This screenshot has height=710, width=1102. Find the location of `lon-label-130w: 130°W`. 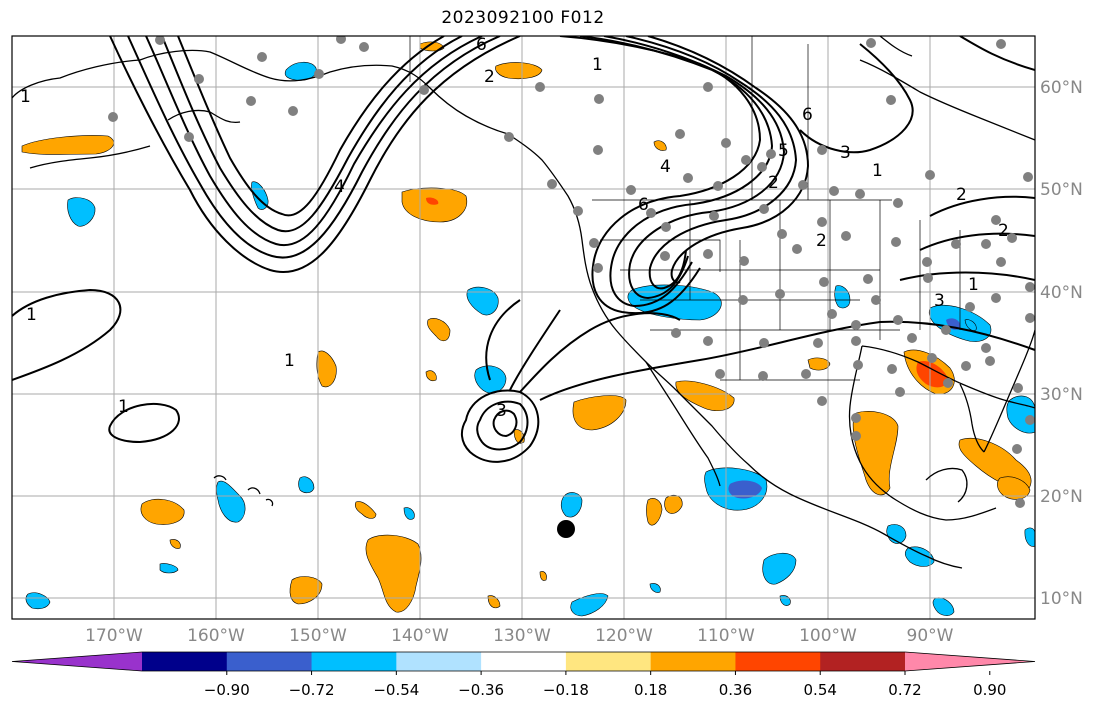

lon-label-130w: 130°W is located at coordinates (522, 636).